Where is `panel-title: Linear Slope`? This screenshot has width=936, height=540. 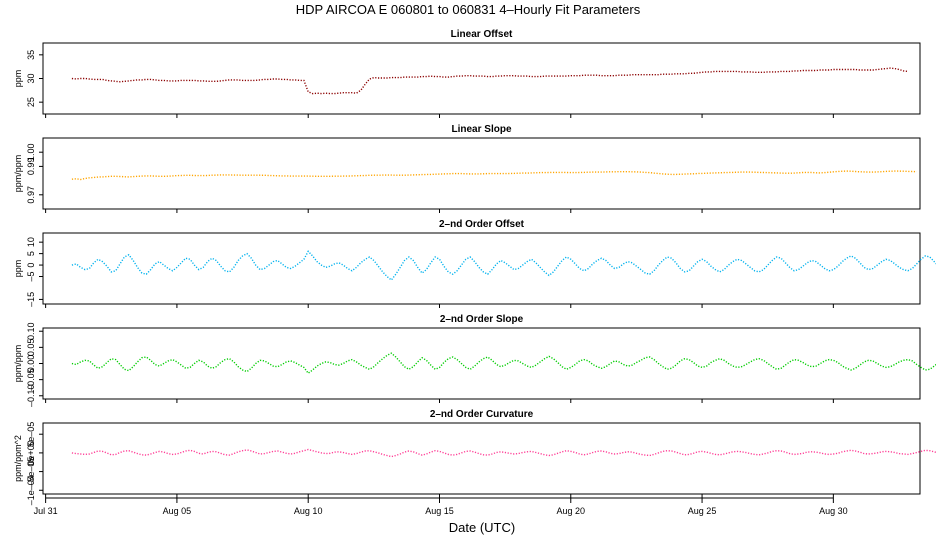
panel-title: Linear Slope is located at coordinates (481, 129).